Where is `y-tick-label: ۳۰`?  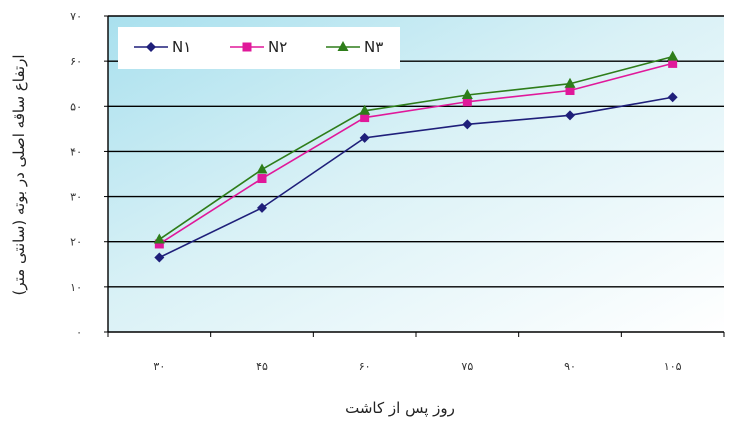
y-tick-label: ۳۰ is located at coordinates (76, 197).